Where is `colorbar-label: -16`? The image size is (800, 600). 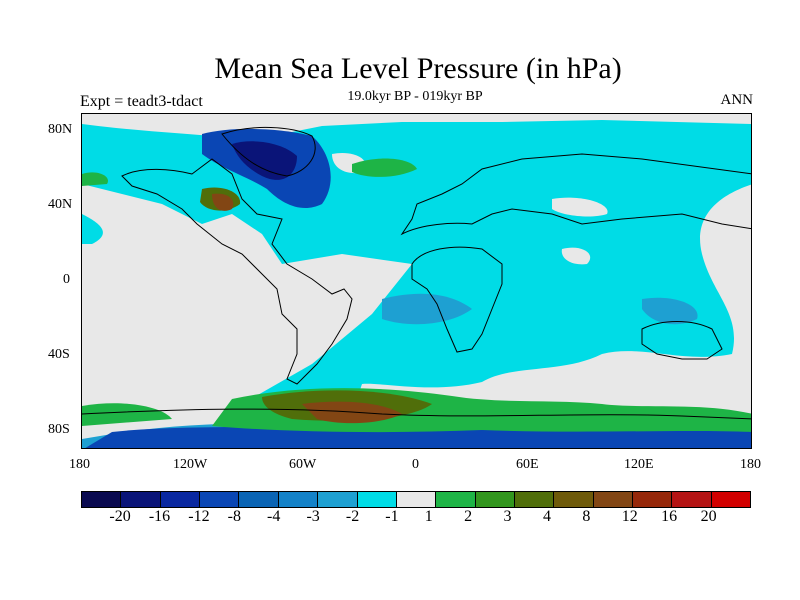
colorbar-label: -16 is located at coordinates (159, 516).